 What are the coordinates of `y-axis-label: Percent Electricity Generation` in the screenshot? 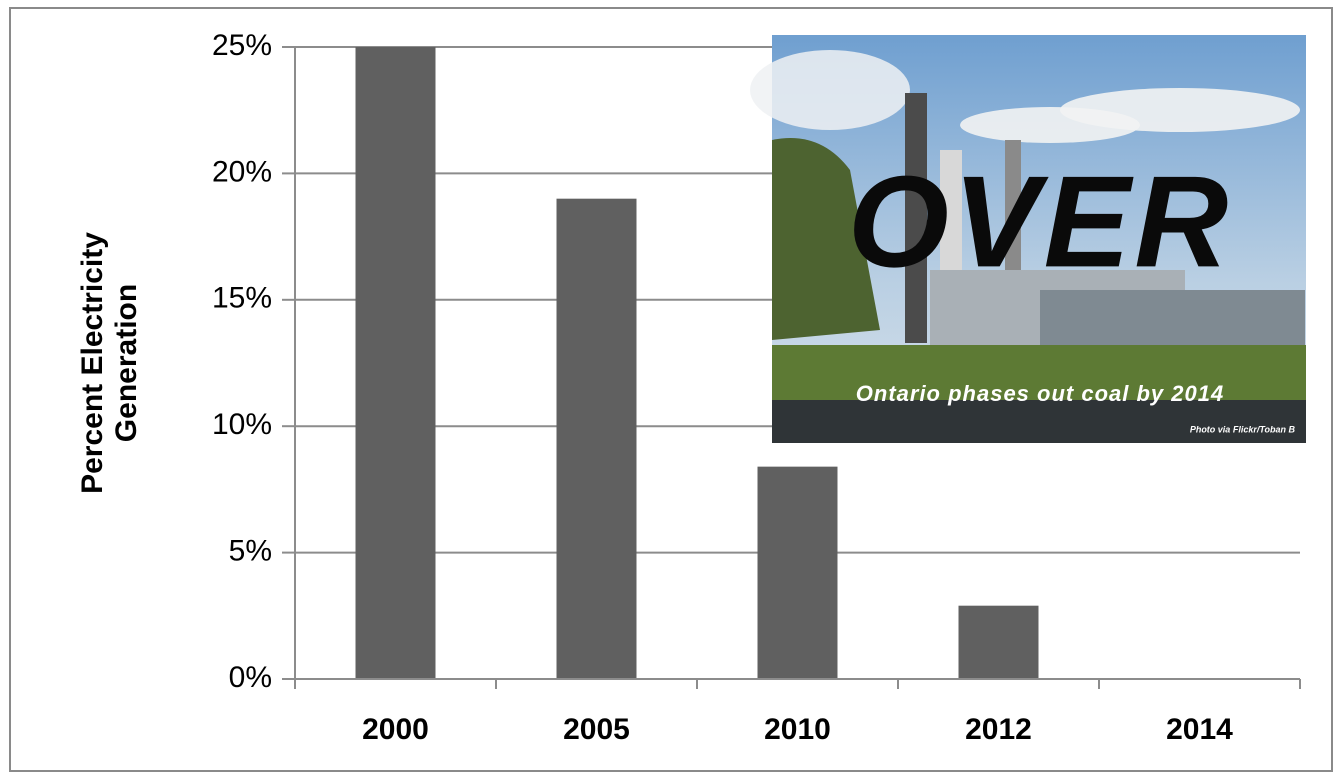 It's located at (109, 363).